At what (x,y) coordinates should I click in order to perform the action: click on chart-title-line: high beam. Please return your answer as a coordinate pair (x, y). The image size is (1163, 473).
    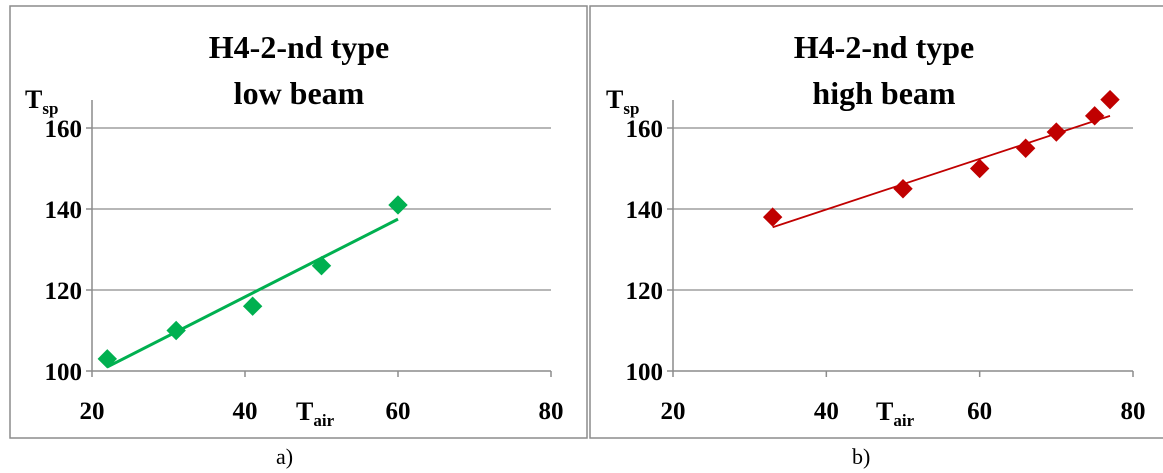
    Looking at the image, I should click on (883, 93).